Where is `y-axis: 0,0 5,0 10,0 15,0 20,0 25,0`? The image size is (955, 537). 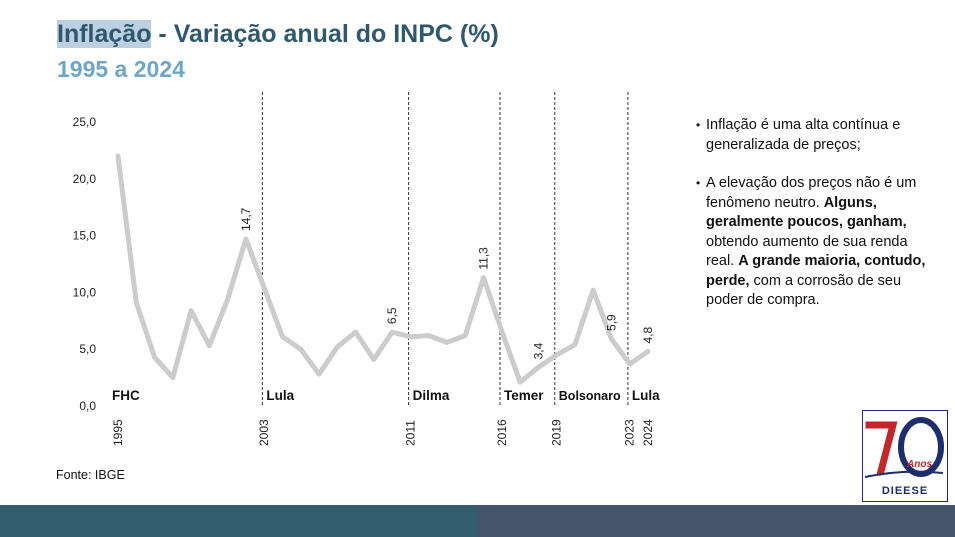 y-axis: 0,0 5,0 10,0 15,0 20,0 25,0 is located at coordinates (85, 264).